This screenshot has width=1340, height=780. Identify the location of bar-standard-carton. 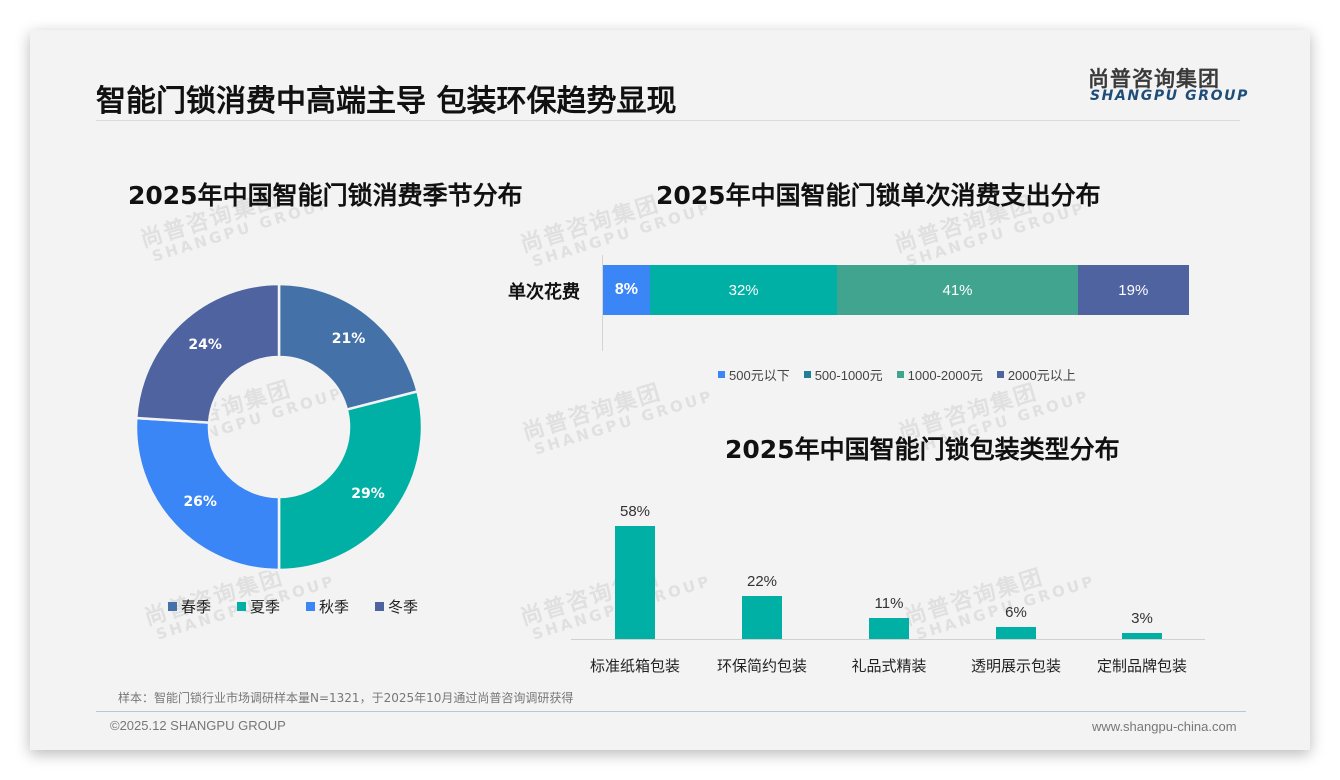
(635, 582).